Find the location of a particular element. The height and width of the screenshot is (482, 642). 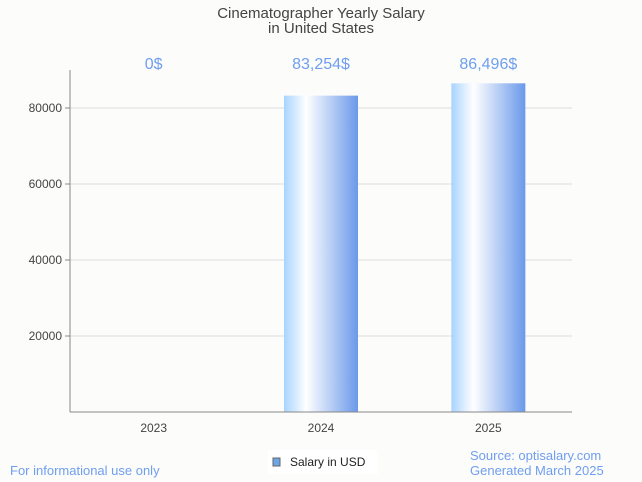

chart-subtitle: in United States is located at coordinates (321, 28).